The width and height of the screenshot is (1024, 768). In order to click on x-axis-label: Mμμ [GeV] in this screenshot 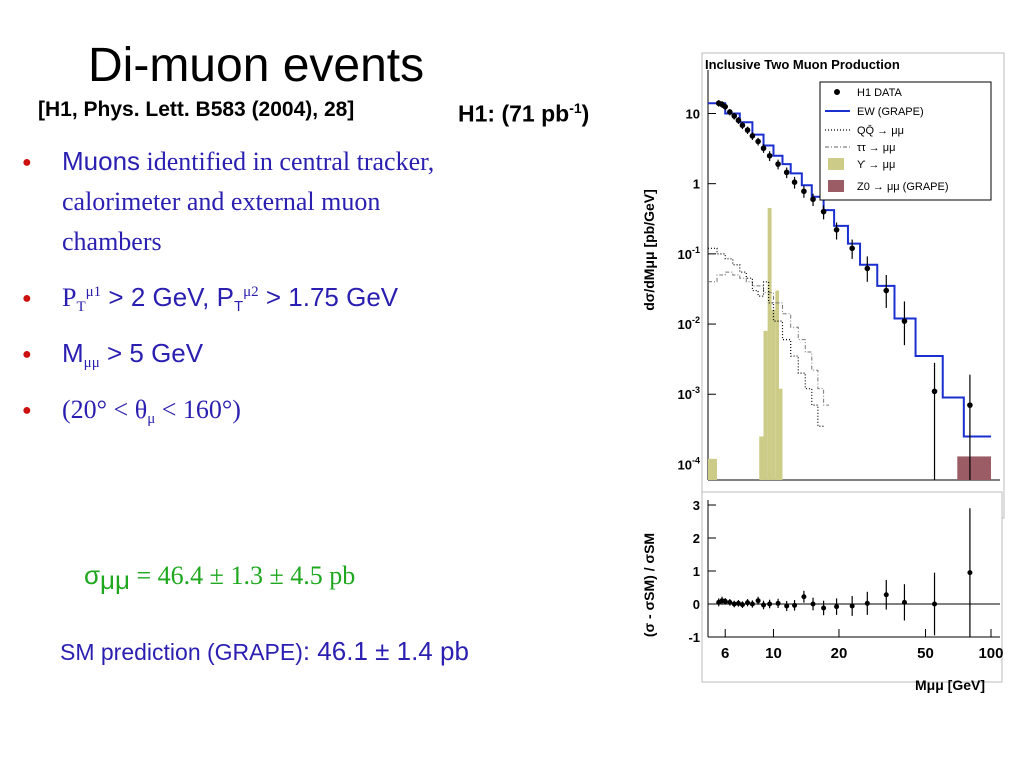, I will do `click(950, 685)`.